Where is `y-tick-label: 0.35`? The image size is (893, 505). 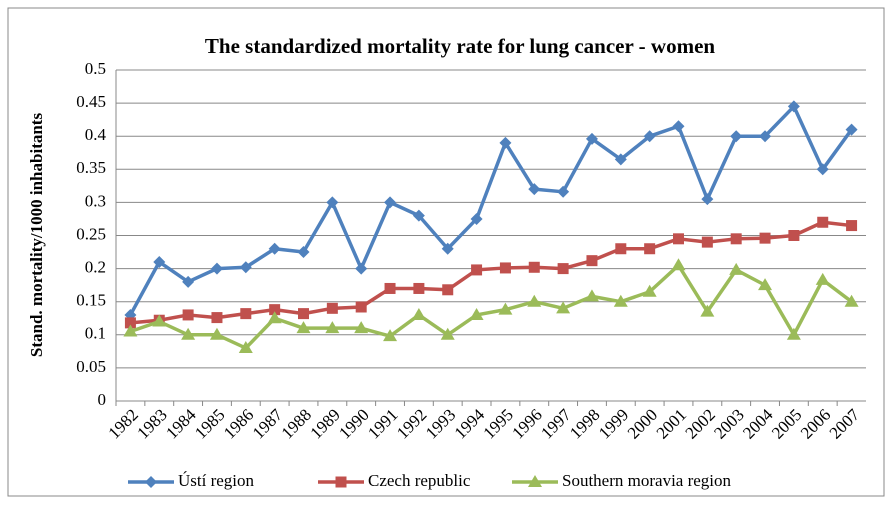
y-tick-label: 0.35 is located at coordinates (91, 167).